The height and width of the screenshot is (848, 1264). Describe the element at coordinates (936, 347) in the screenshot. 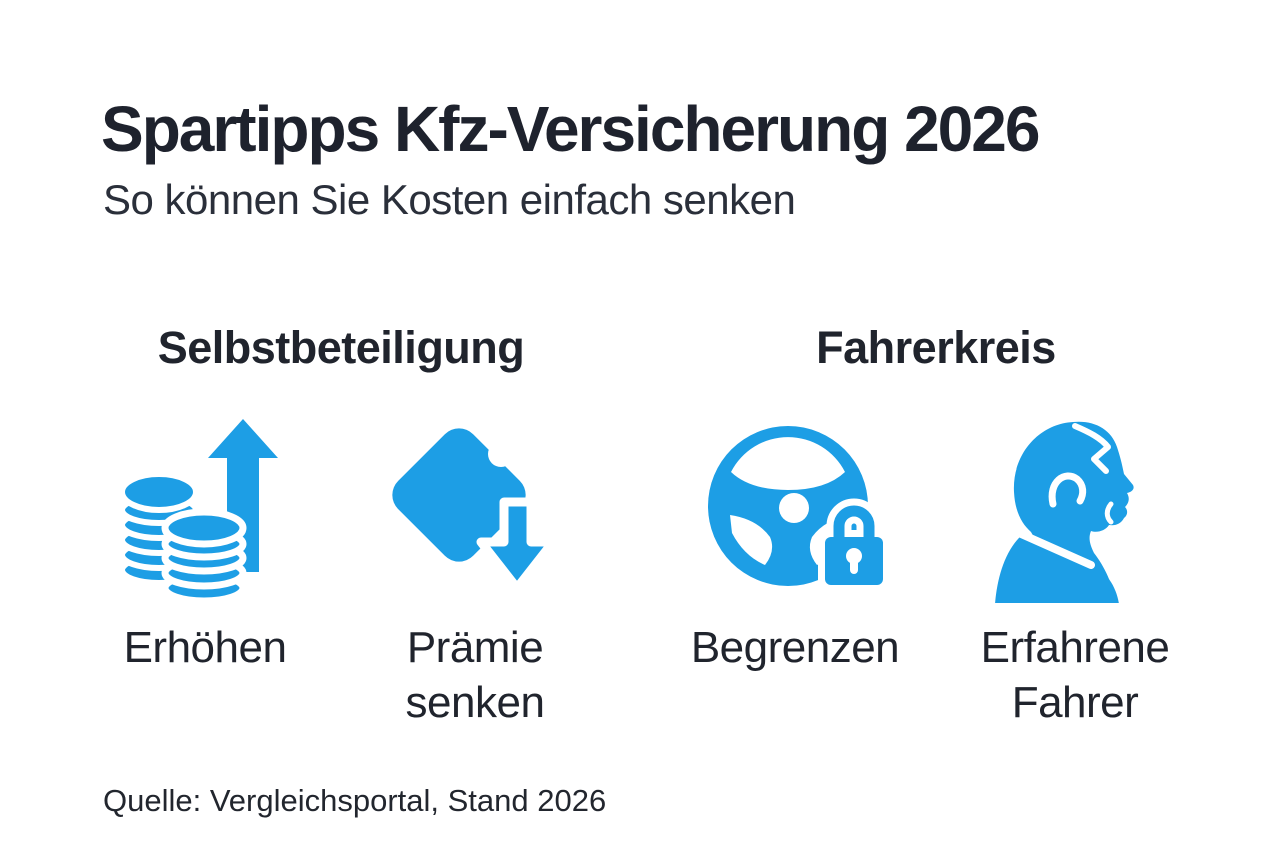

I see `section-heading-fahrerkreis: Fahrerkreis` at that location.